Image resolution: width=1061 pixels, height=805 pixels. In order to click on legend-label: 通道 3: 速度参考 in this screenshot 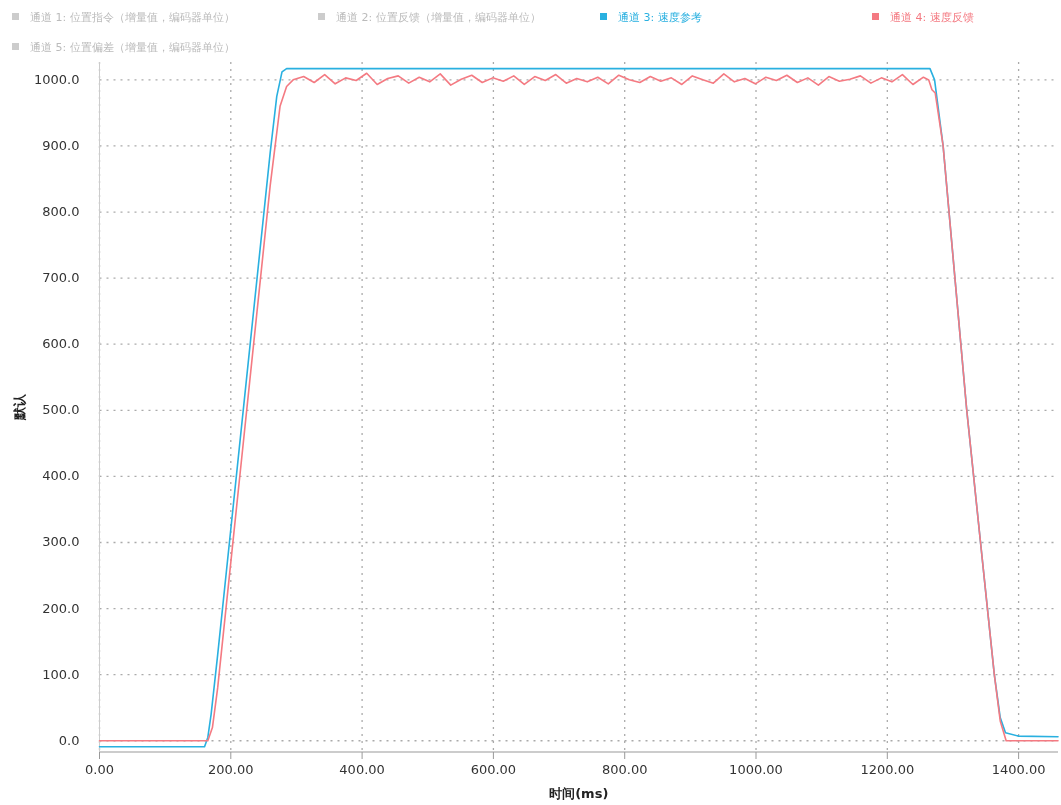, I will do `click(660, 17)`.